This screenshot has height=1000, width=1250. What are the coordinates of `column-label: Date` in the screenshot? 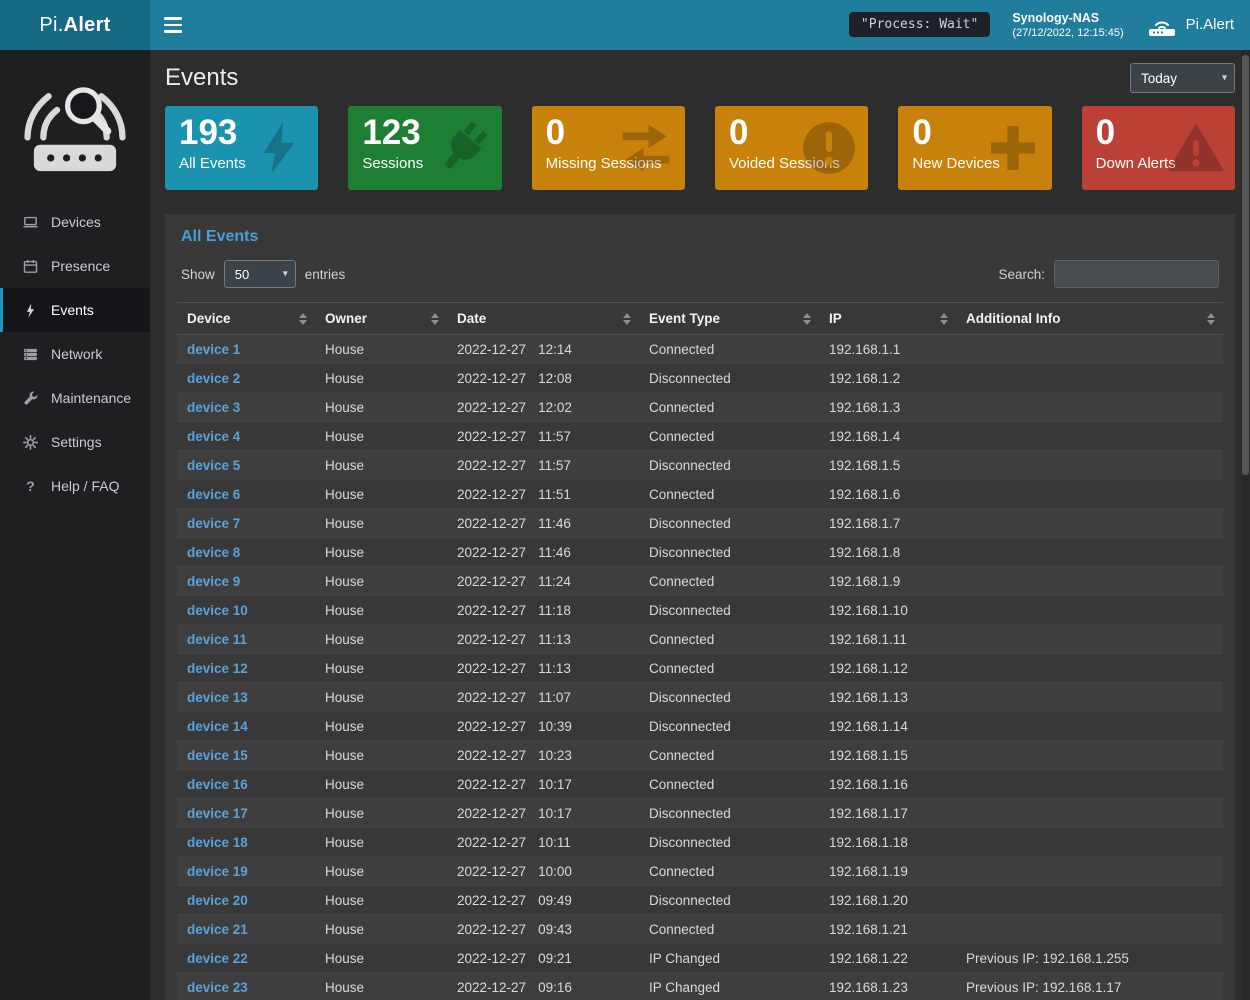 It's located at (472, 318).